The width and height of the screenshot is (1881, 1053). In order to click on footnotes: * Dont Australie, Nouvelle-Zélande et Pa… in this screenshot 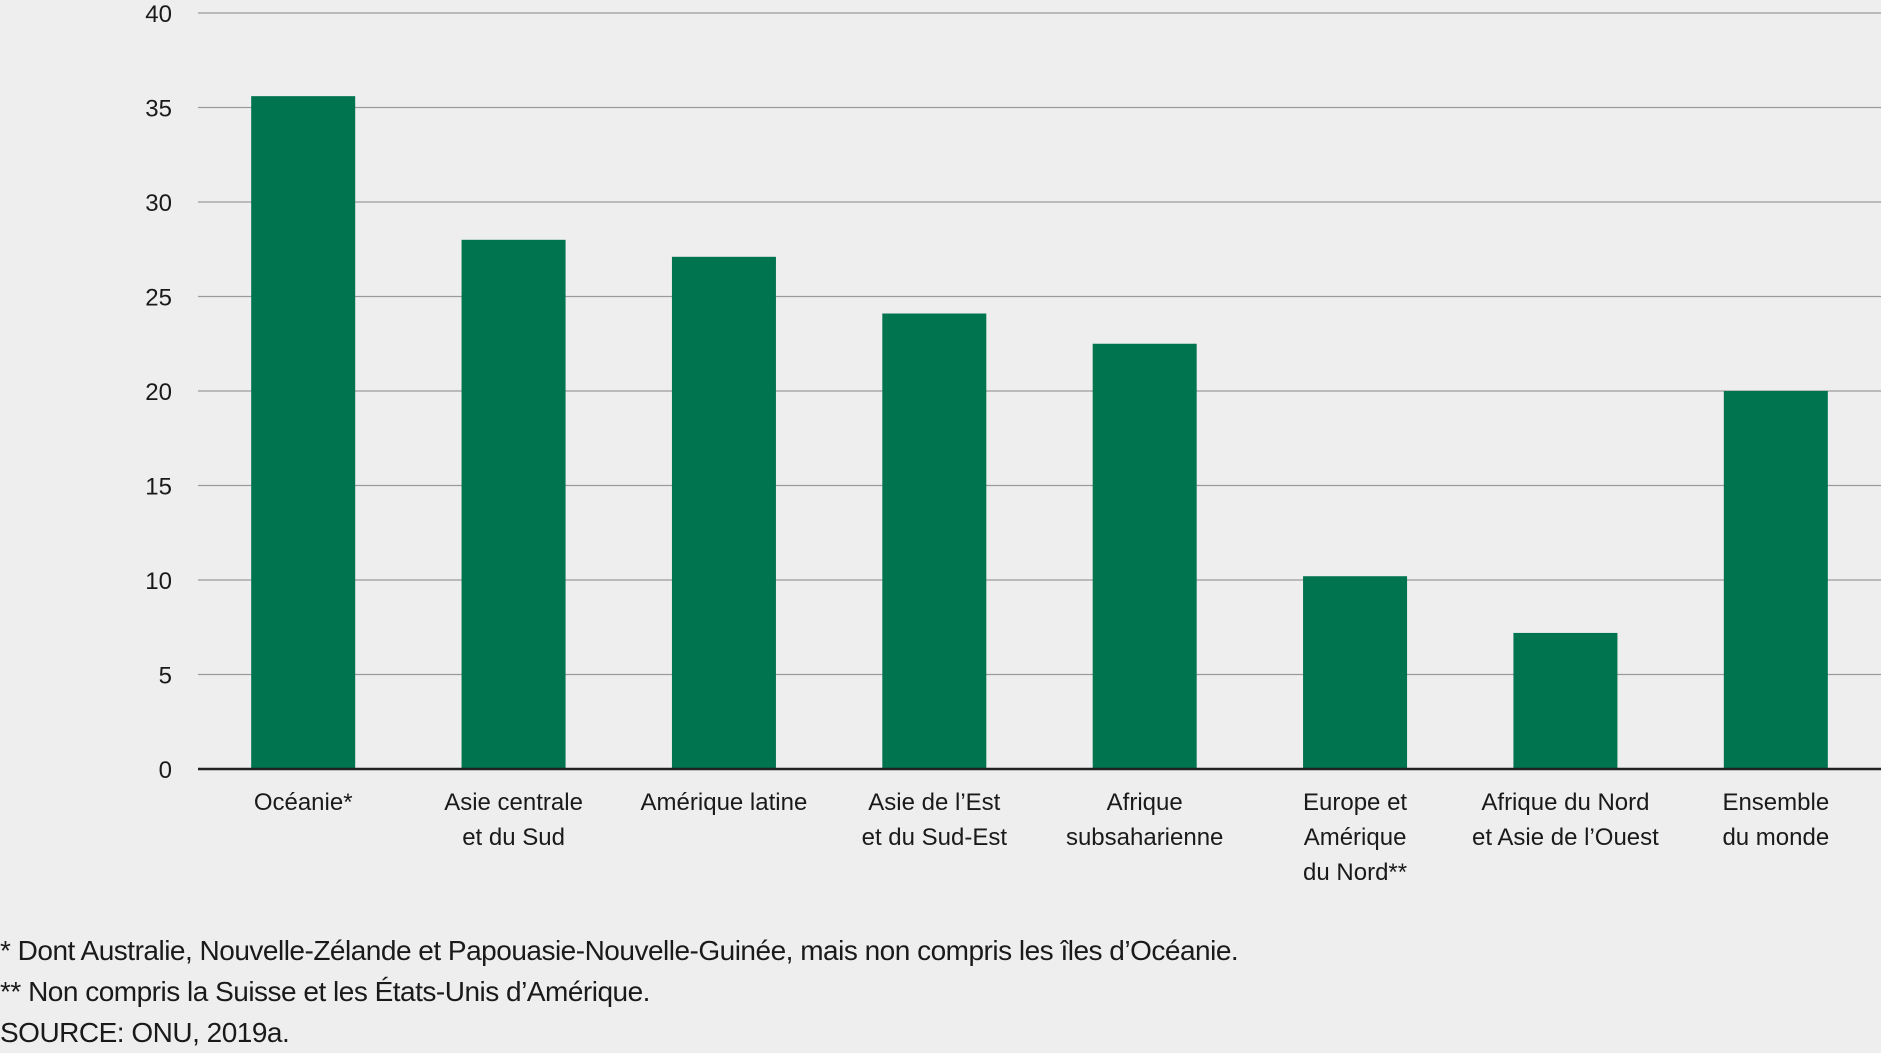, I will do `click(940, 991)`.